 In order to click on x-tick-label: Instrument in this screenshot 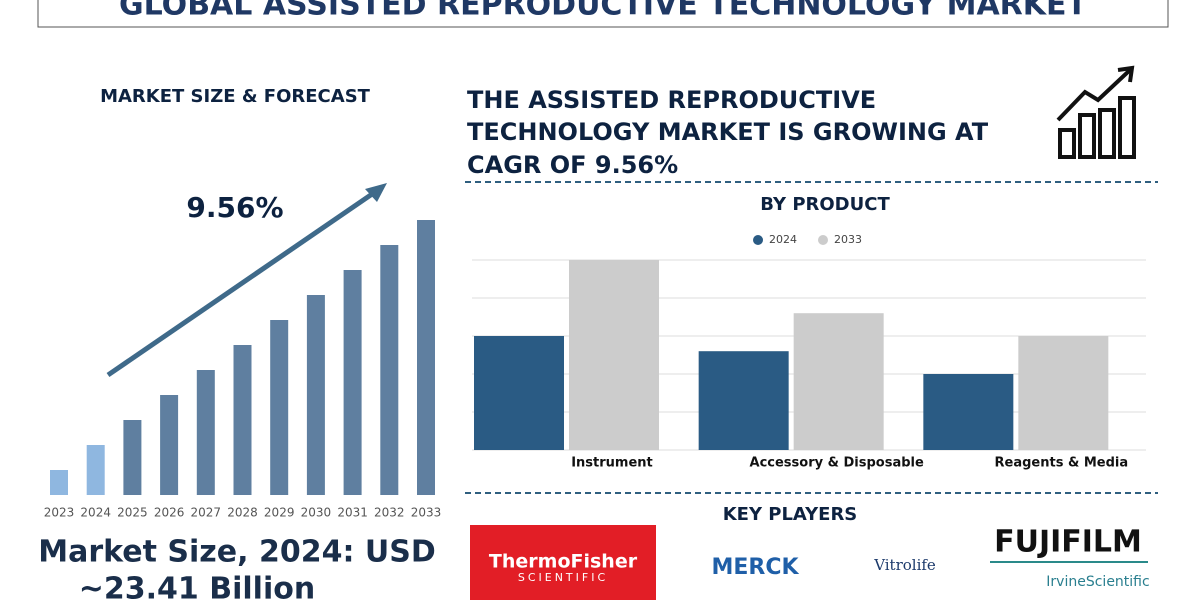, I will do `click(612, 463)`.